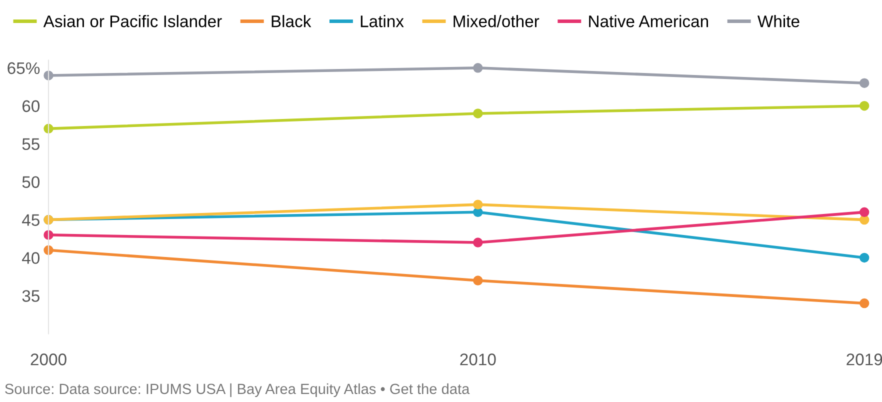 This screenshot has height=402, width=882. What do you see at coordinates (31, 258) in the screenshot?
I see `y-tick-label: 40` at bounding box center [31, 258].